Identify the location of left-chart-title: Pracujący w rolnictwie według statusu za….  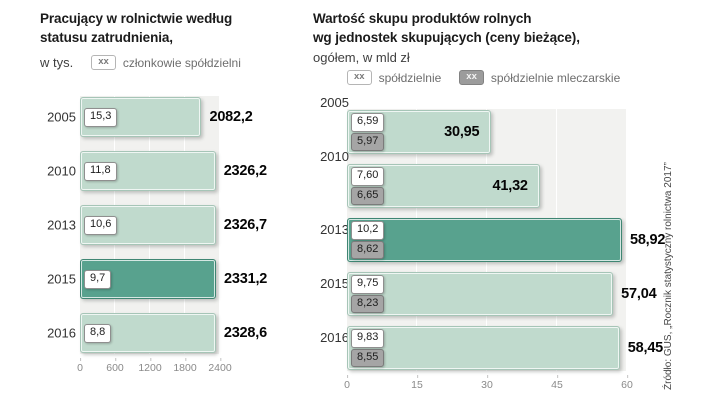
(170, 29).